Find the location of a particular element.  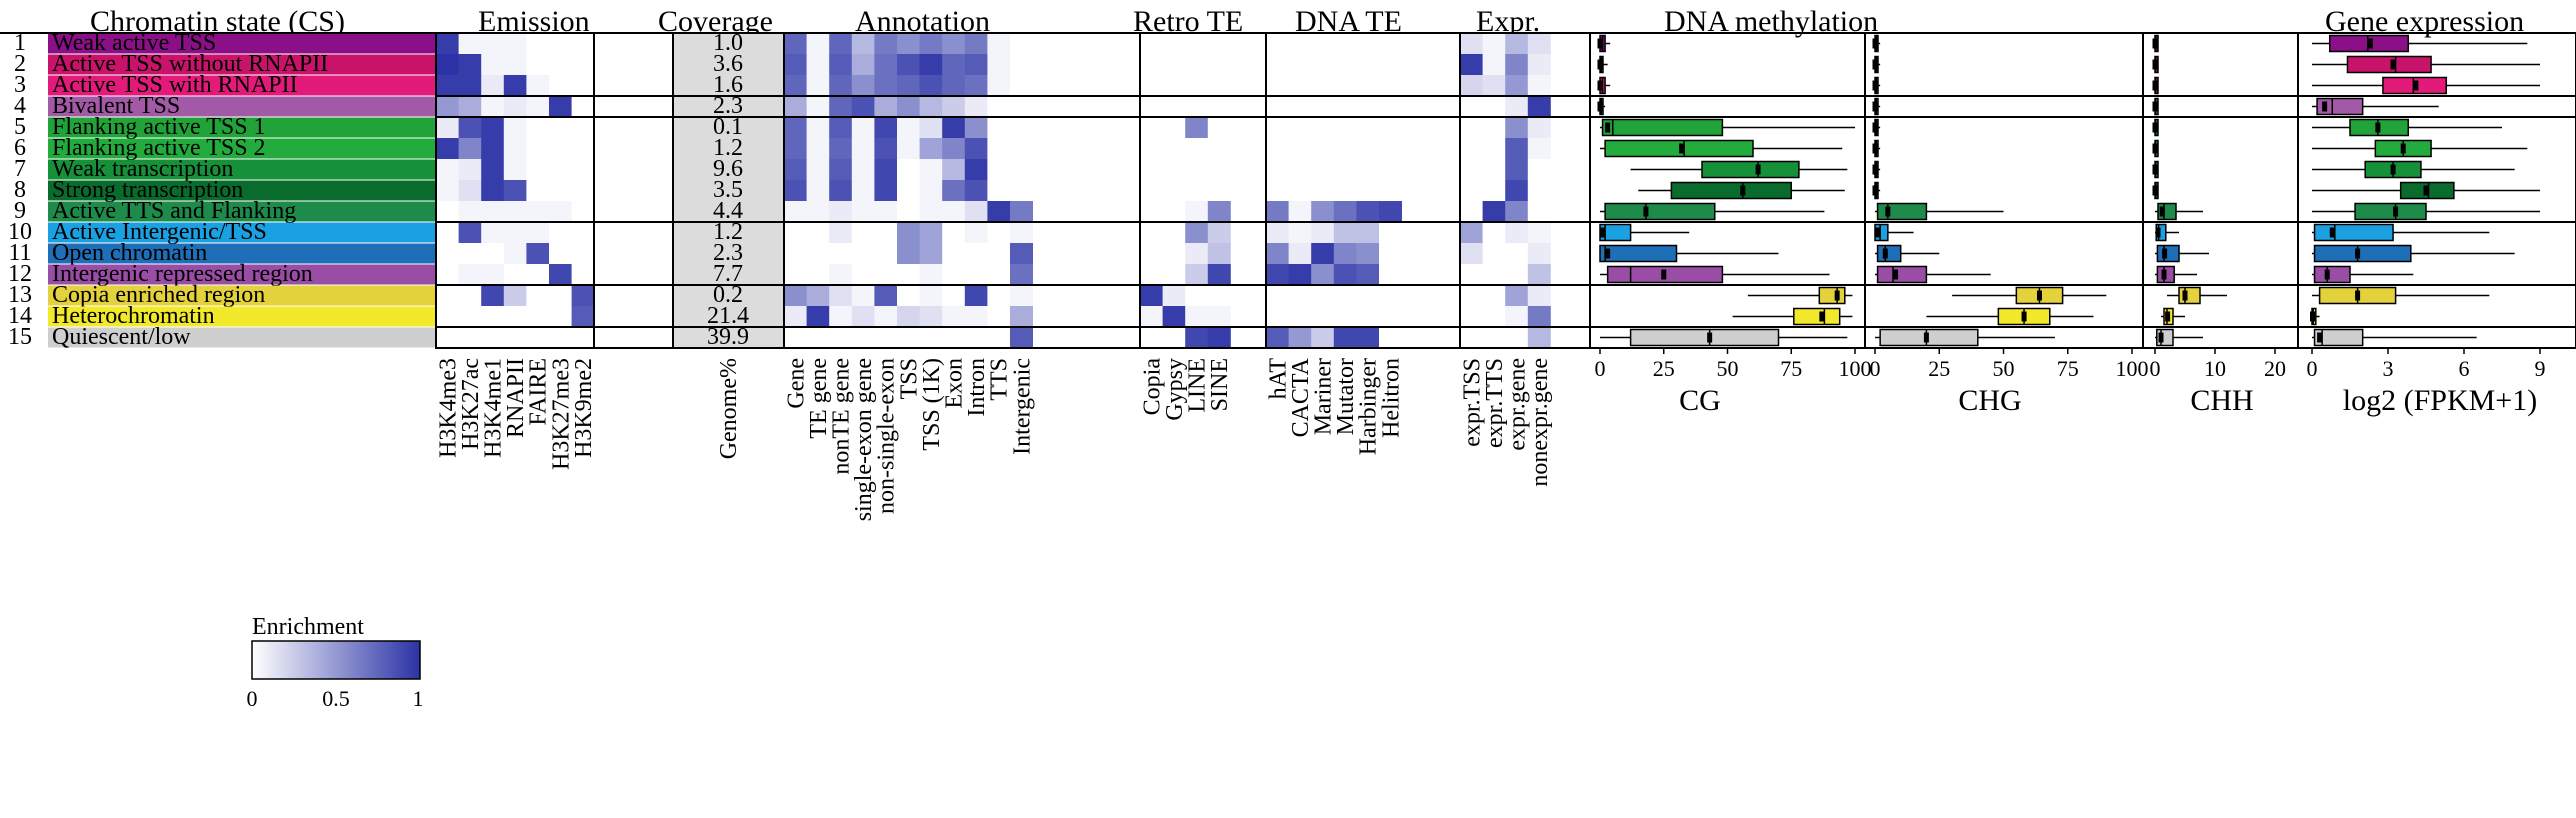

annotation-column-label: TE gene is located at coordinates (819, 398).